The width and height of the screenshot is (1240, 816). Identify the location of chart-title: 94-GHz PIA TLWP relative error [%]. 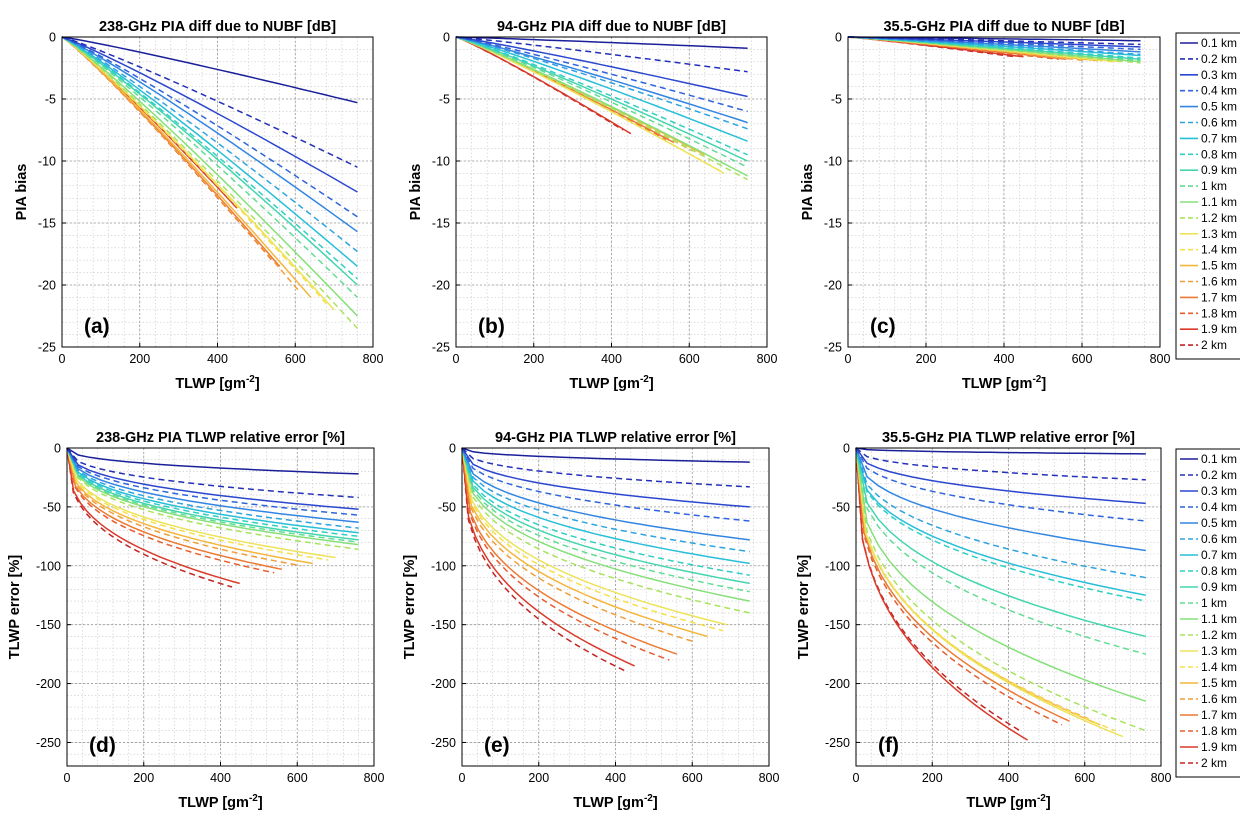
(615, 438).